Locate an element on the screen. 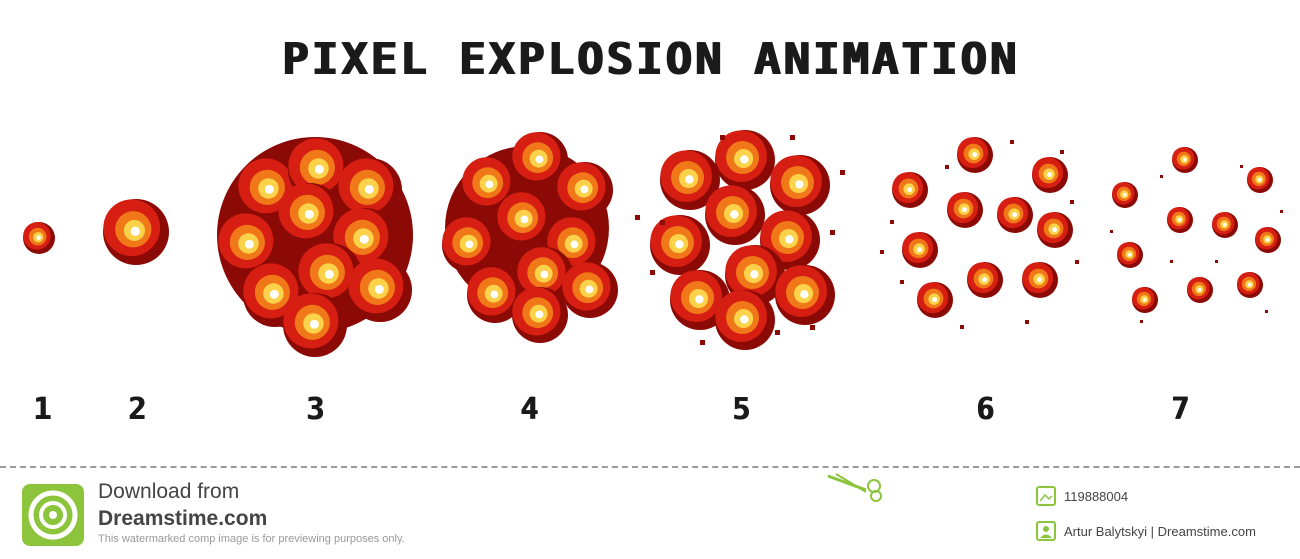 The width and height of the screenshot is (1300, 559). frame-label-6: 6 is located at coordinates (985, 409).